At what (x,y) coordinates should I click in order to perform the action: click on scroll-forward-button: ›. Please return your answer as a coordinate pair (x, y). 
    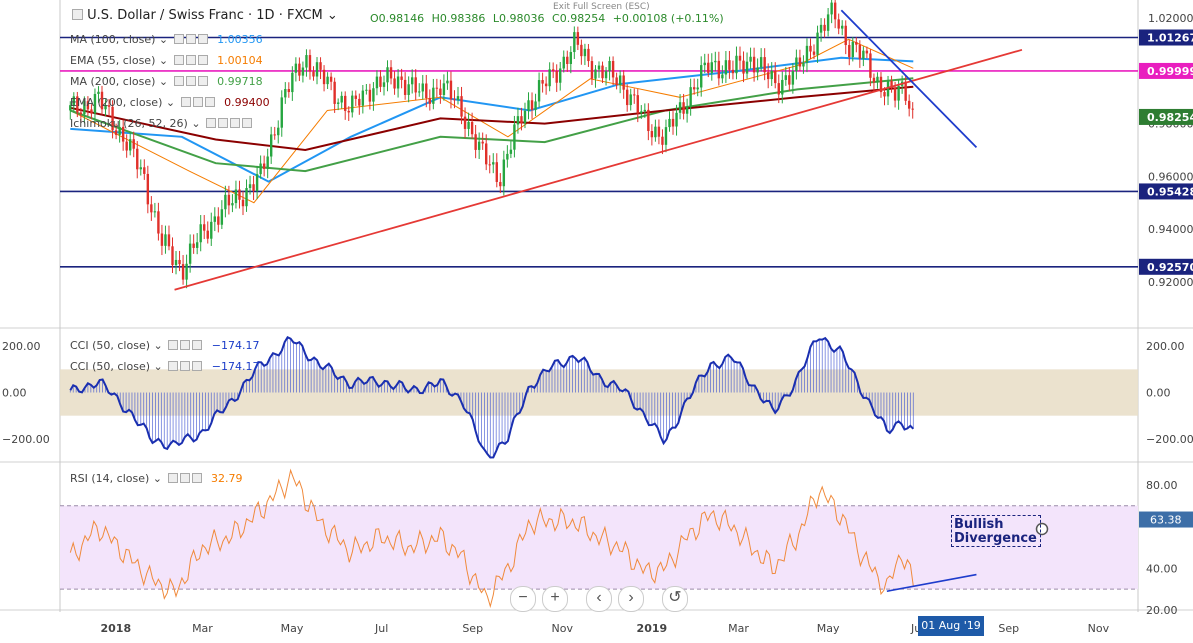
    Looking at the image, I should click on (631, 599).